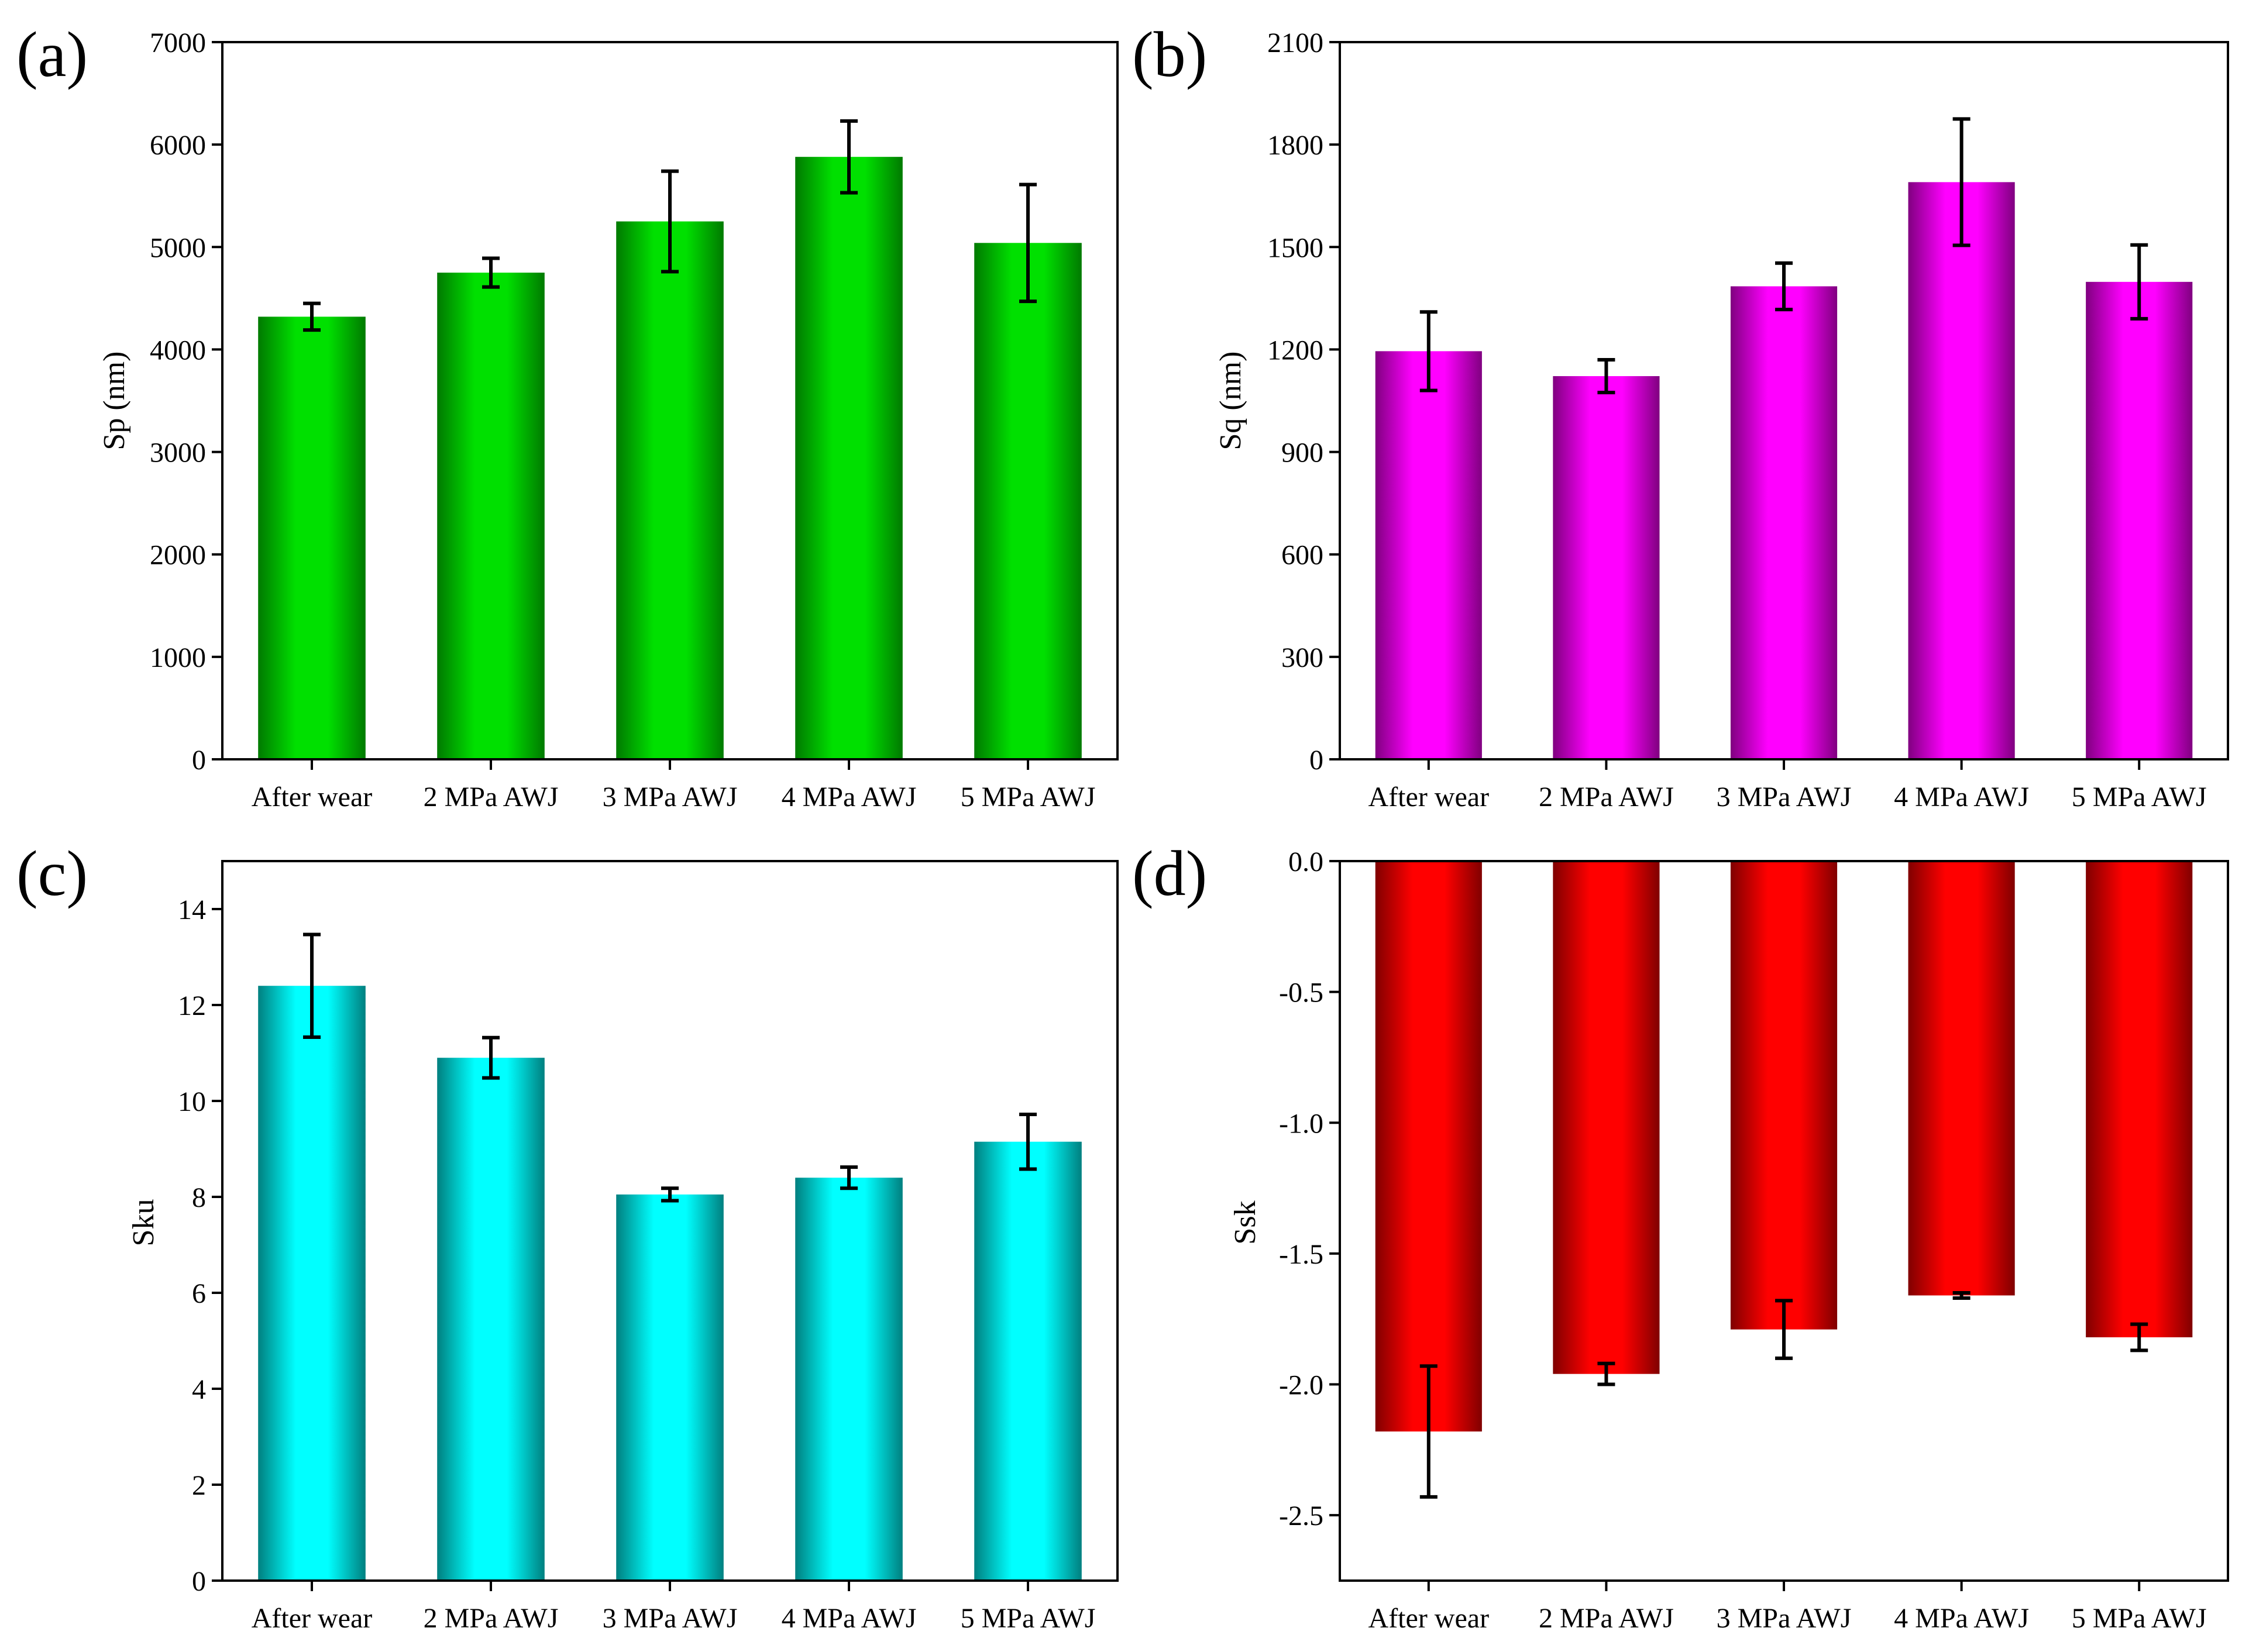 The height and width of the screenshot is (1652, 2242). I want to click on y-tick-label: 1800, so click(1295, 145).